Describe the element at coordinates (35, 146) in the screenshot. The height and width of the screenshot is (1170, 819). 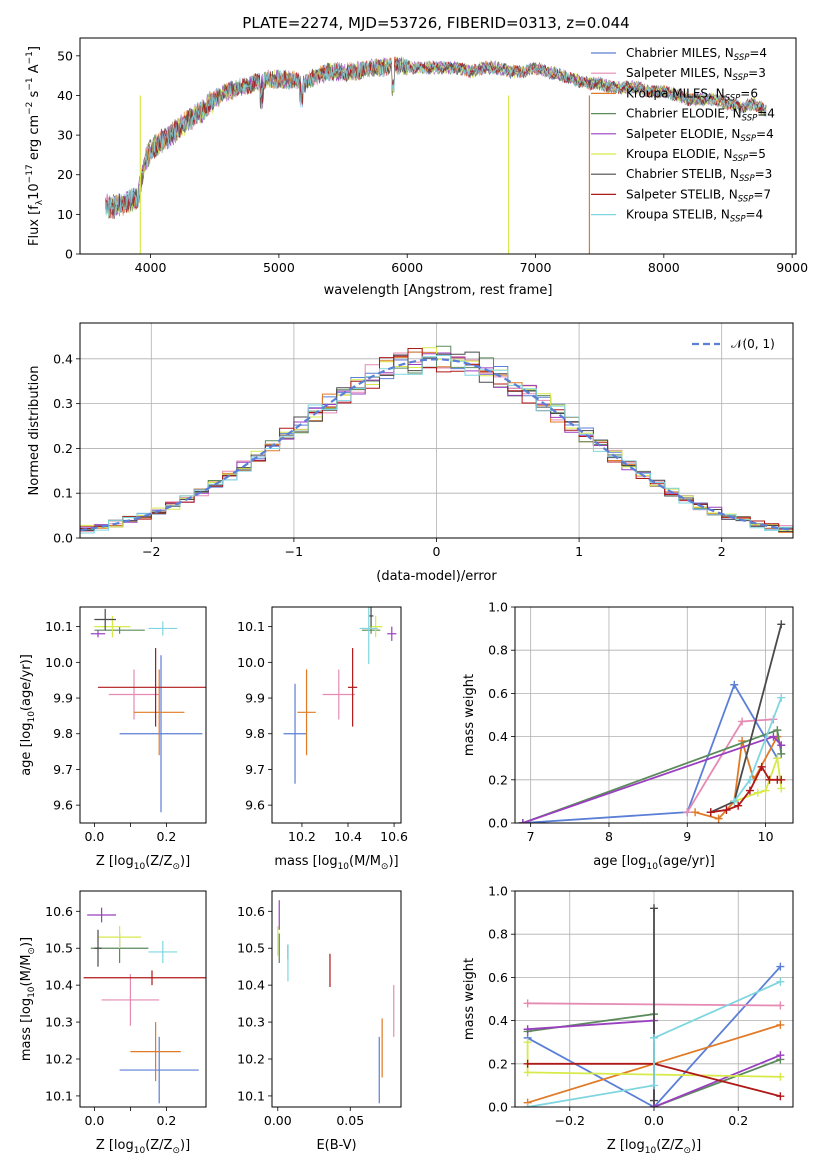
I see `y-axis-label: Flux [fλ10−17 erg cm−2 s−1 A−1]` at that location.